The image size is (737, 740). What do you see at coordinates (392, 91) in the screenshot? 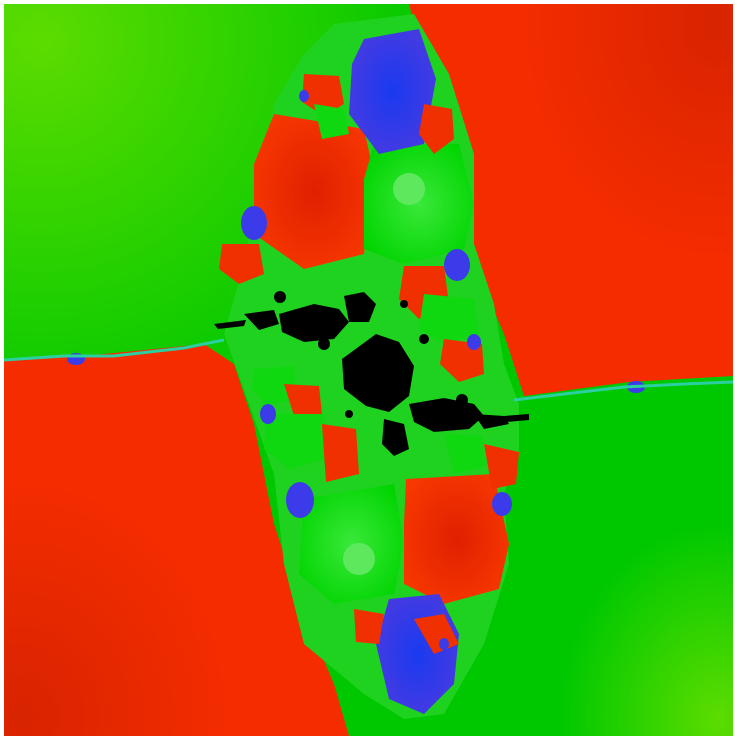
I see `cell-blue-top` at bounding box center [392, 91].